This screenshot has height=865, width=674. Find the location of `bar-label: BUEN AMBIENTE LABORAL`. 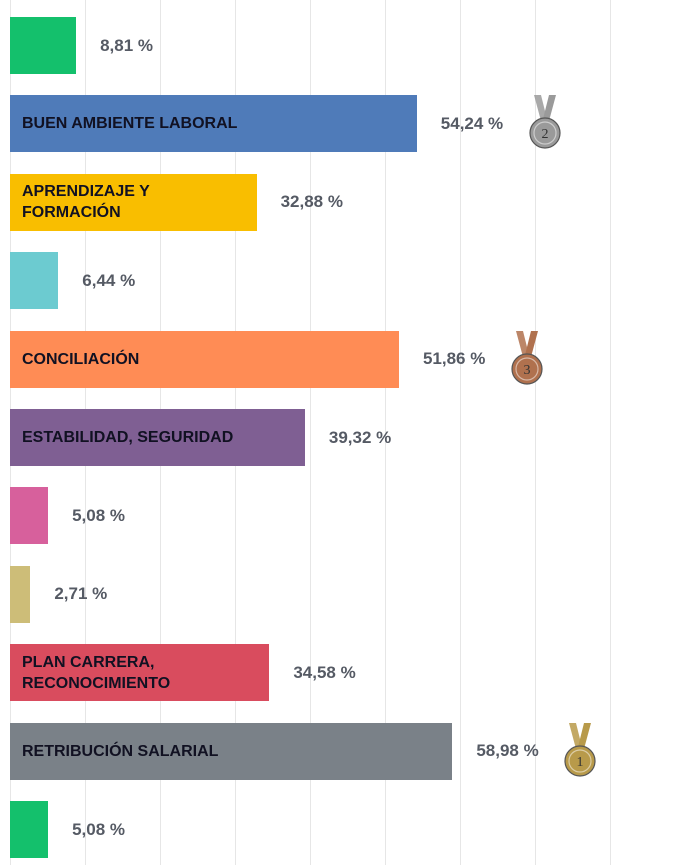

bar-label: BUEN AMBIENTE LABORAL is located at coordinates (130, 124).